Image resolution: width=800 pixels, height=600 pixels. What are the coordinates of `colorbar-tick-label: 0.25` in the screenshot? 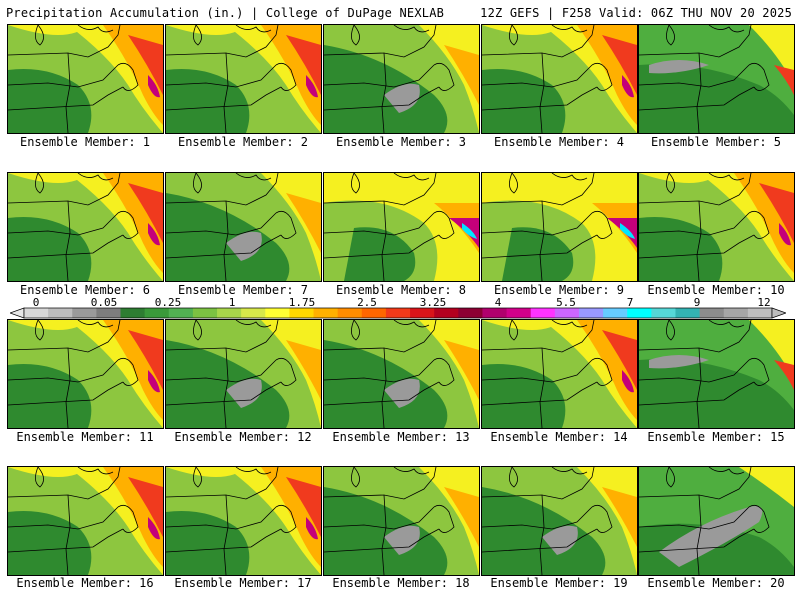 It's located at (168, 302).